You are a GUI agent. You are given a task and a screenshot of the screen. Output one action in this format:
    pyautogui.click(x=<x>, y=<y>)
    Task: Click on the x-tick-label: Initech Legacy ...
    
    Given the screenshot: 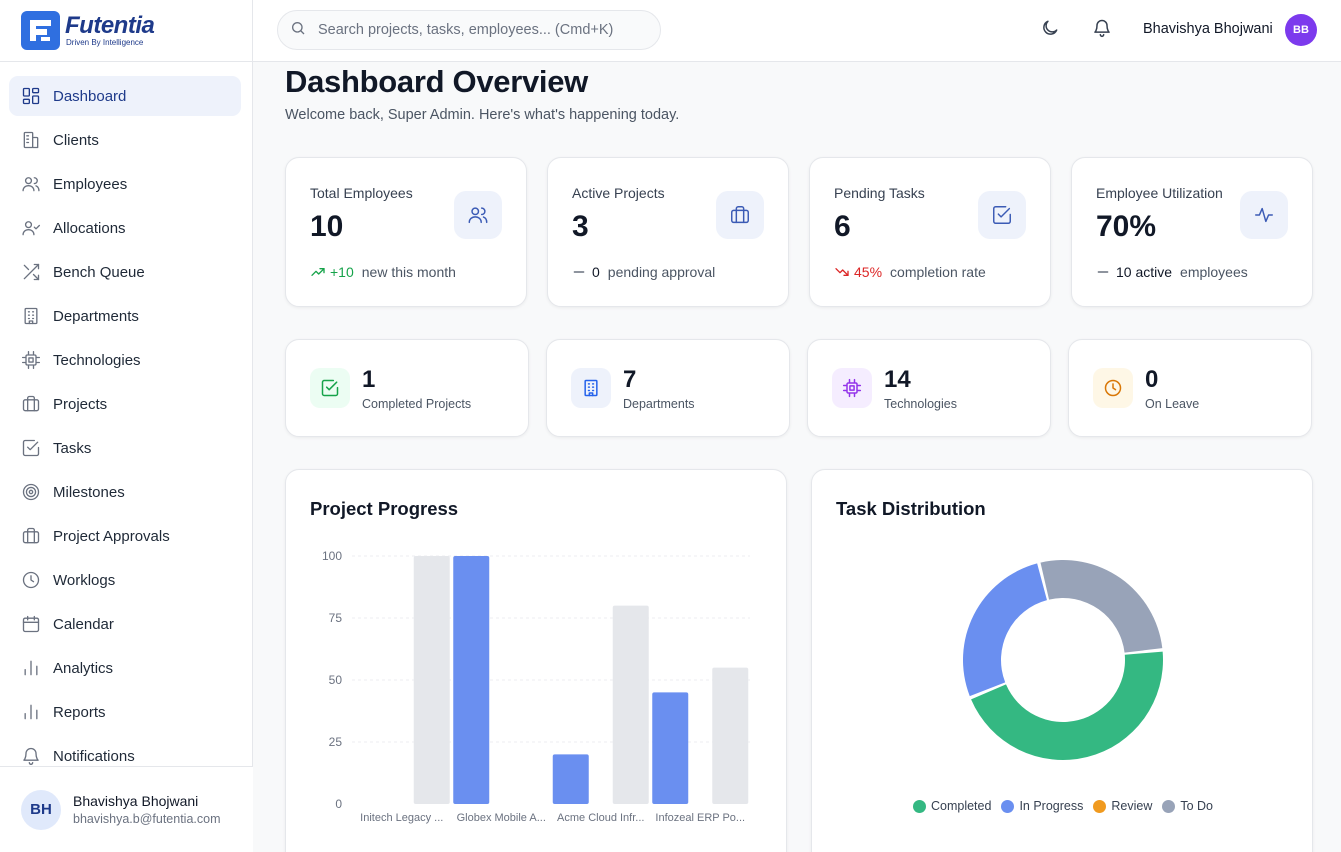 What is the action you would take?
    pyautogui.click(x=401, y=818)
    